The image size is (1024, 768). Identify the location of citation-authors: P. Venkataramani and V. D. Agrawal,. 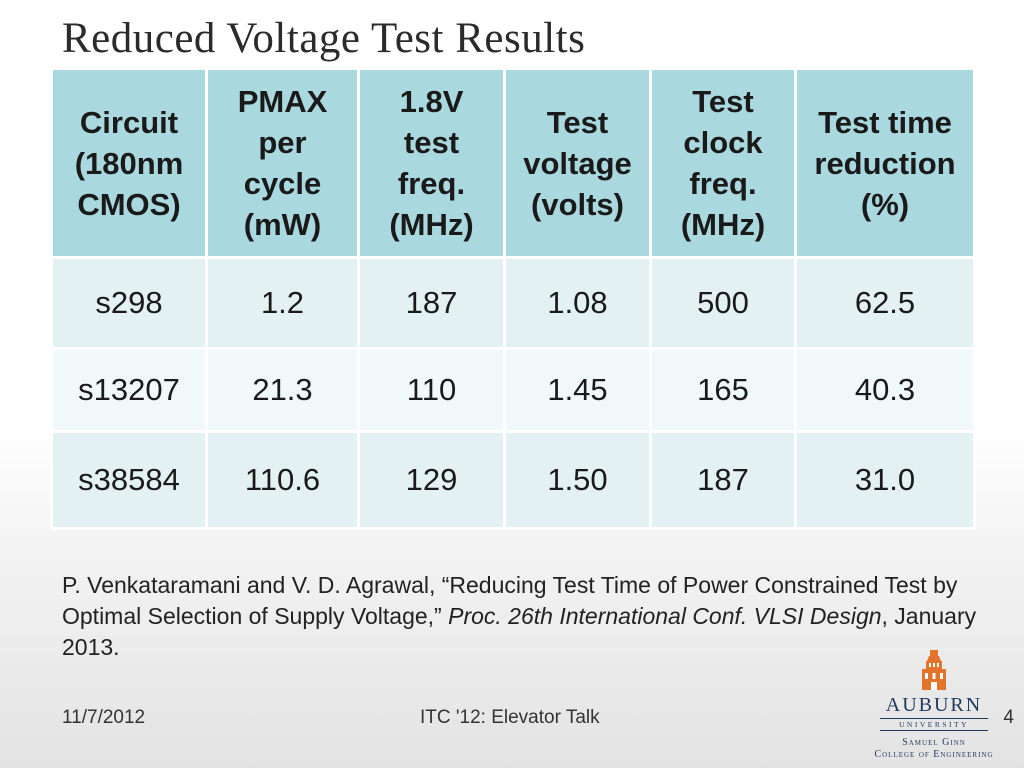
(252, 585).